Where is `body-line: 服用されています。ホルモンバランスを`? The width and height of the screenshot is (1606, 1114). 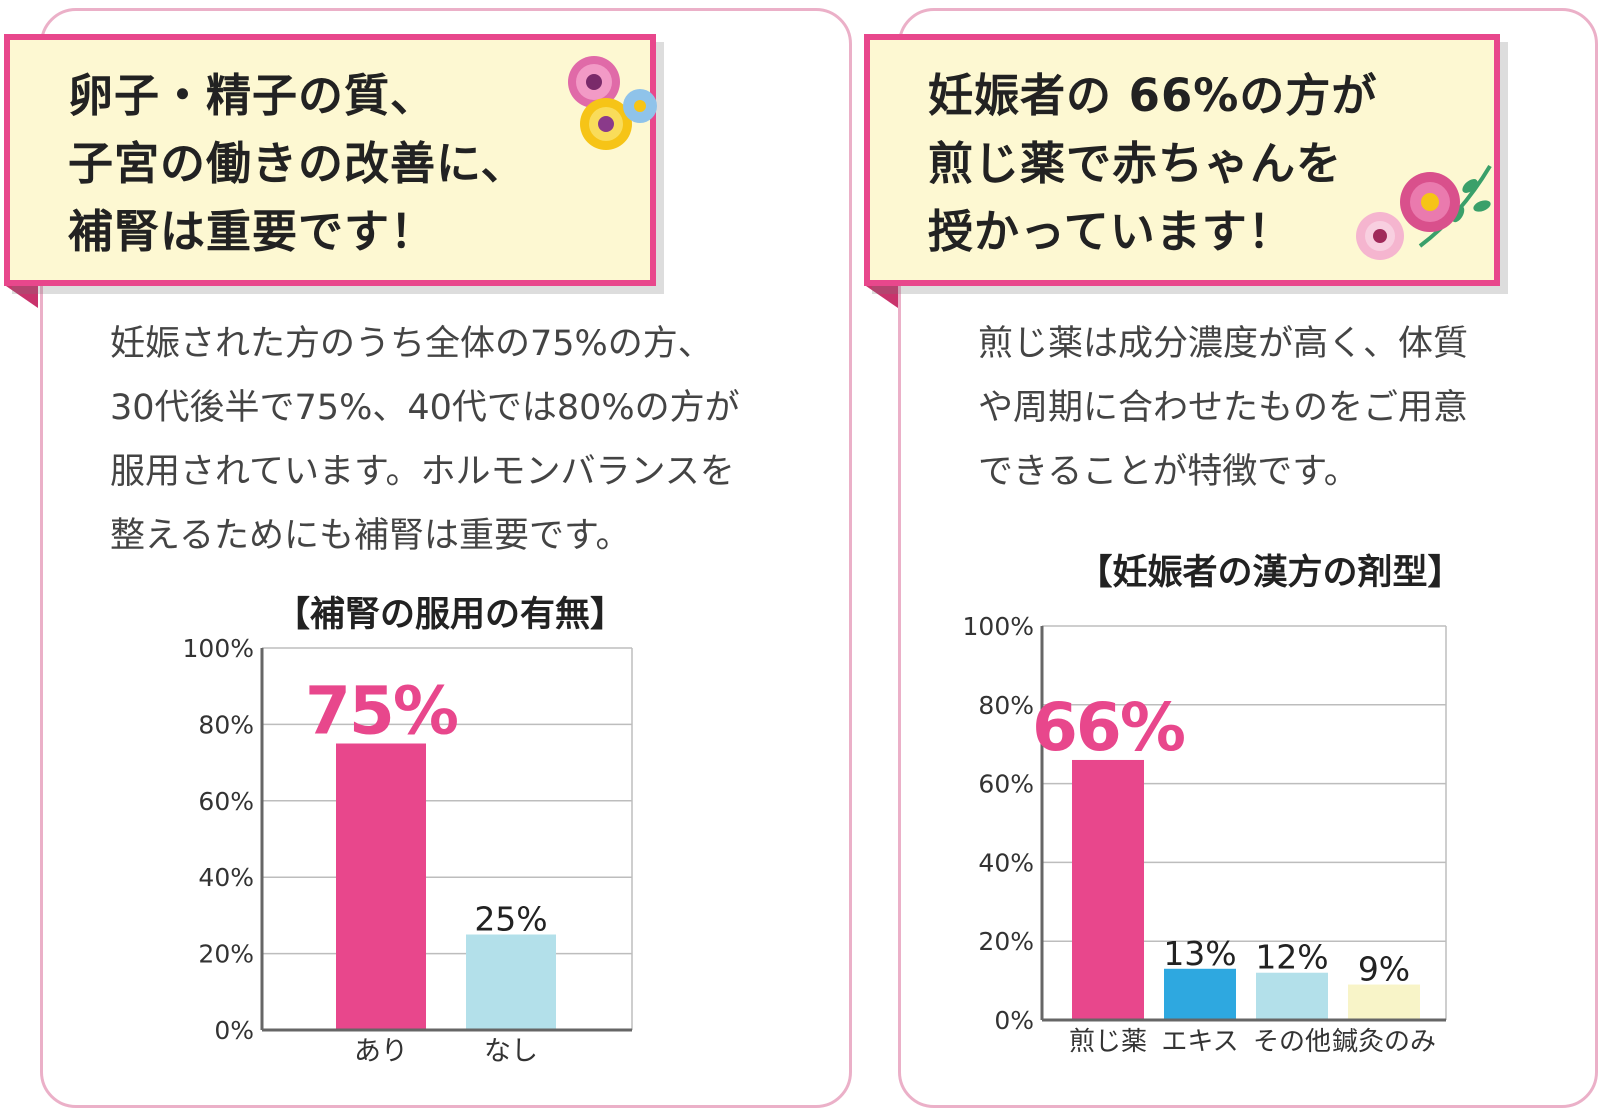
body-line: 服用されています。ホルモンバランスを is located at coordinates (422, 472).